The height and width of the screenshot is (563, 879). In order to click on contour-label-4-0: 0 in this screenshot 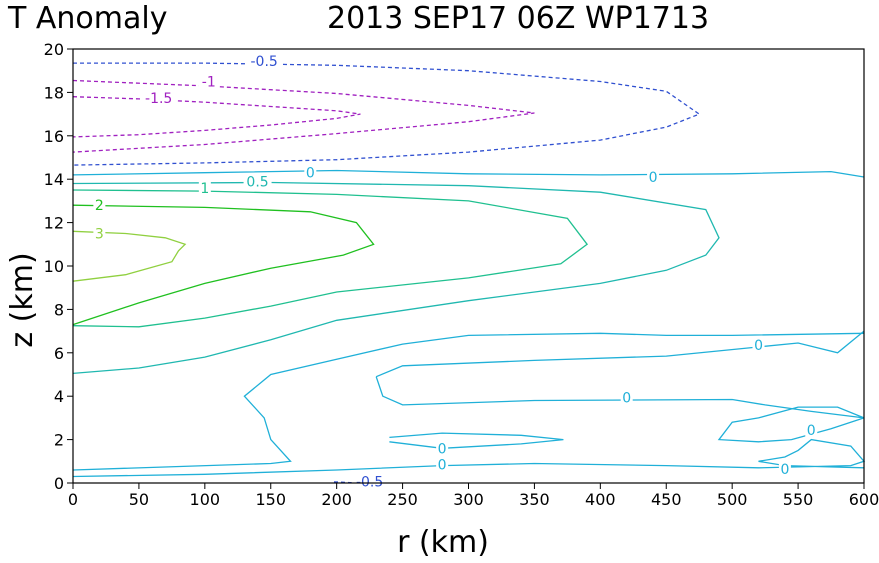, I will do `click(310, 174)`.